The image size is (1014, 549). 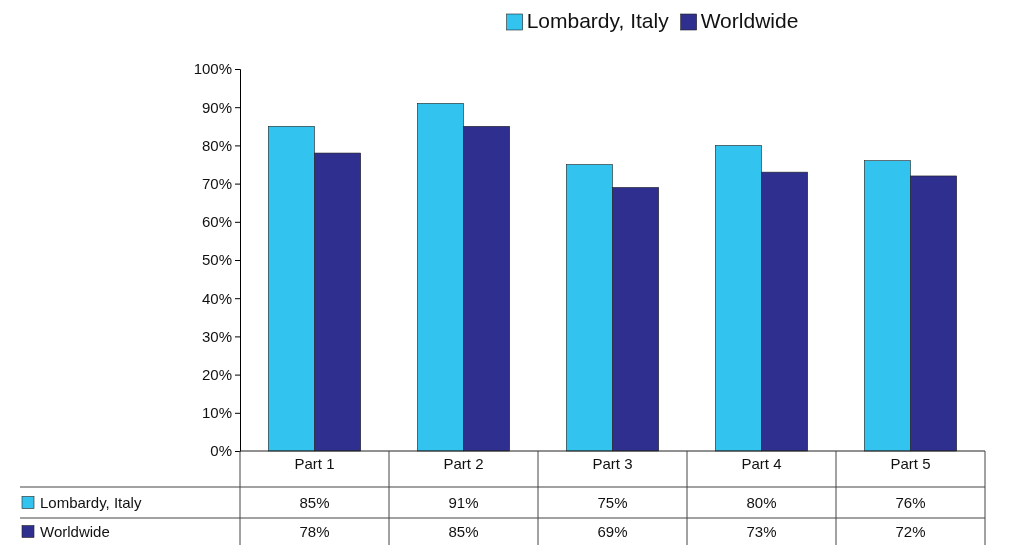 I want to click on y-tick-label: 0%, so click(x=221, y=451).